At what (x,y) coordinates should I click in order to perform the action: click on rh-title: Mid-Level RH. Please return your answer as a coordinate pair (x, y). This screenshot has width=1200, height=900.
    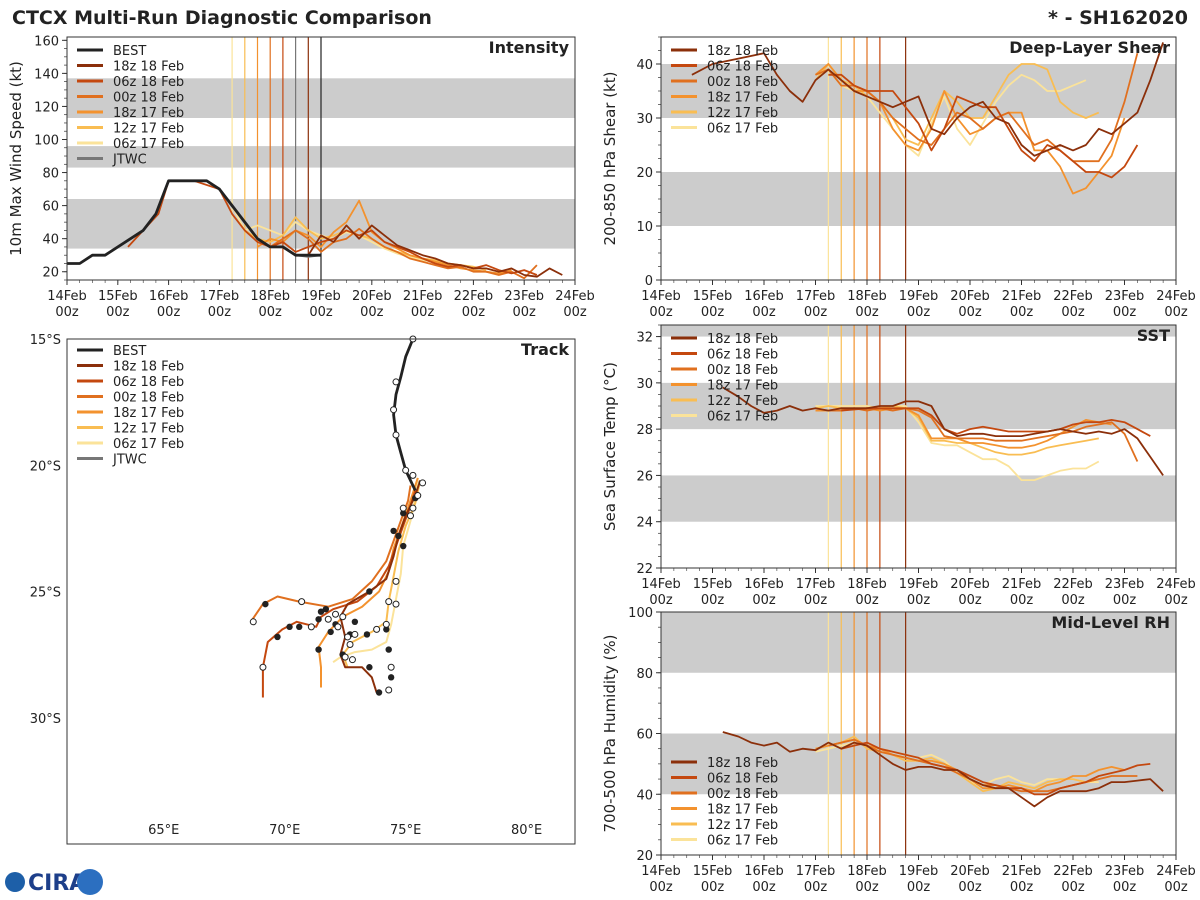
    Looking at the image, I should click on (1110, 622).